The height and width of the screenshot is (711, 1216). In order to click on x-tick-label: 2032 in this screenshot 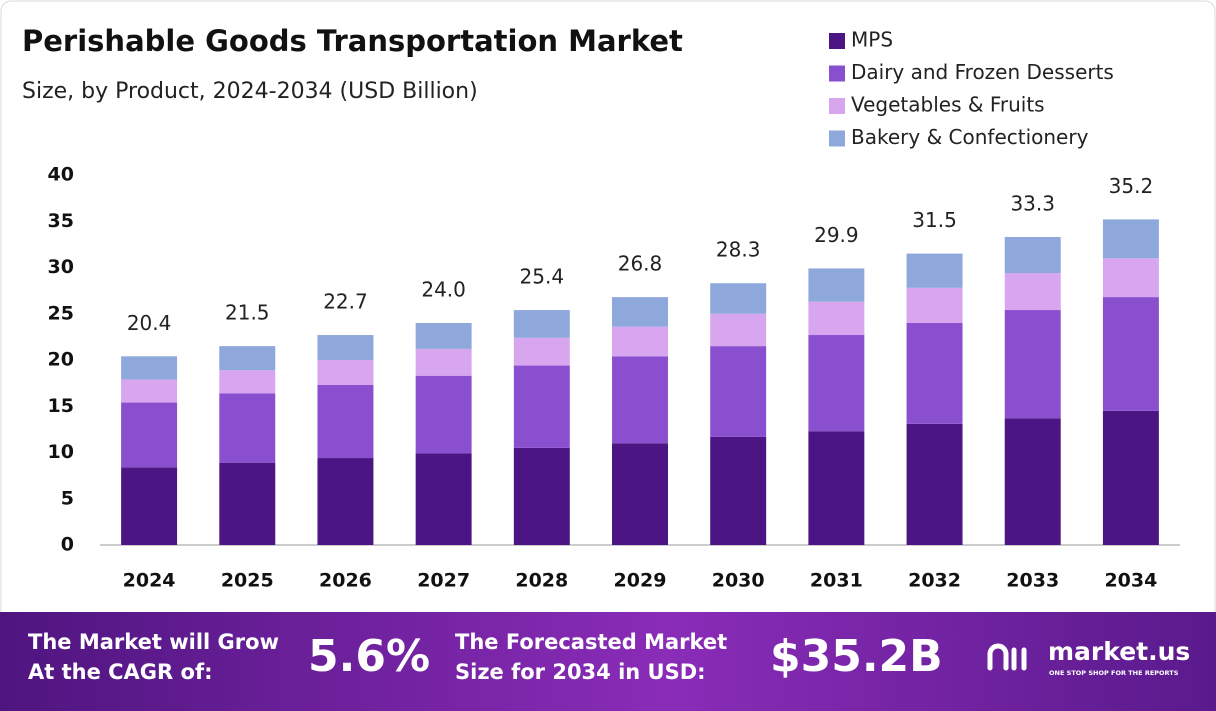, I will do `click(934, 581)`.